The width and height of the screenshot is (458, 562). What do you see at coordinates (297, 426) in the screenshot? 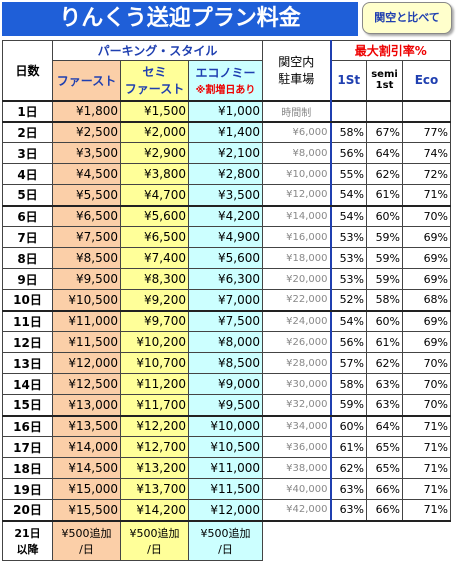
I see `kanku-price: ¥34,000` at bounding box center [297, 426].